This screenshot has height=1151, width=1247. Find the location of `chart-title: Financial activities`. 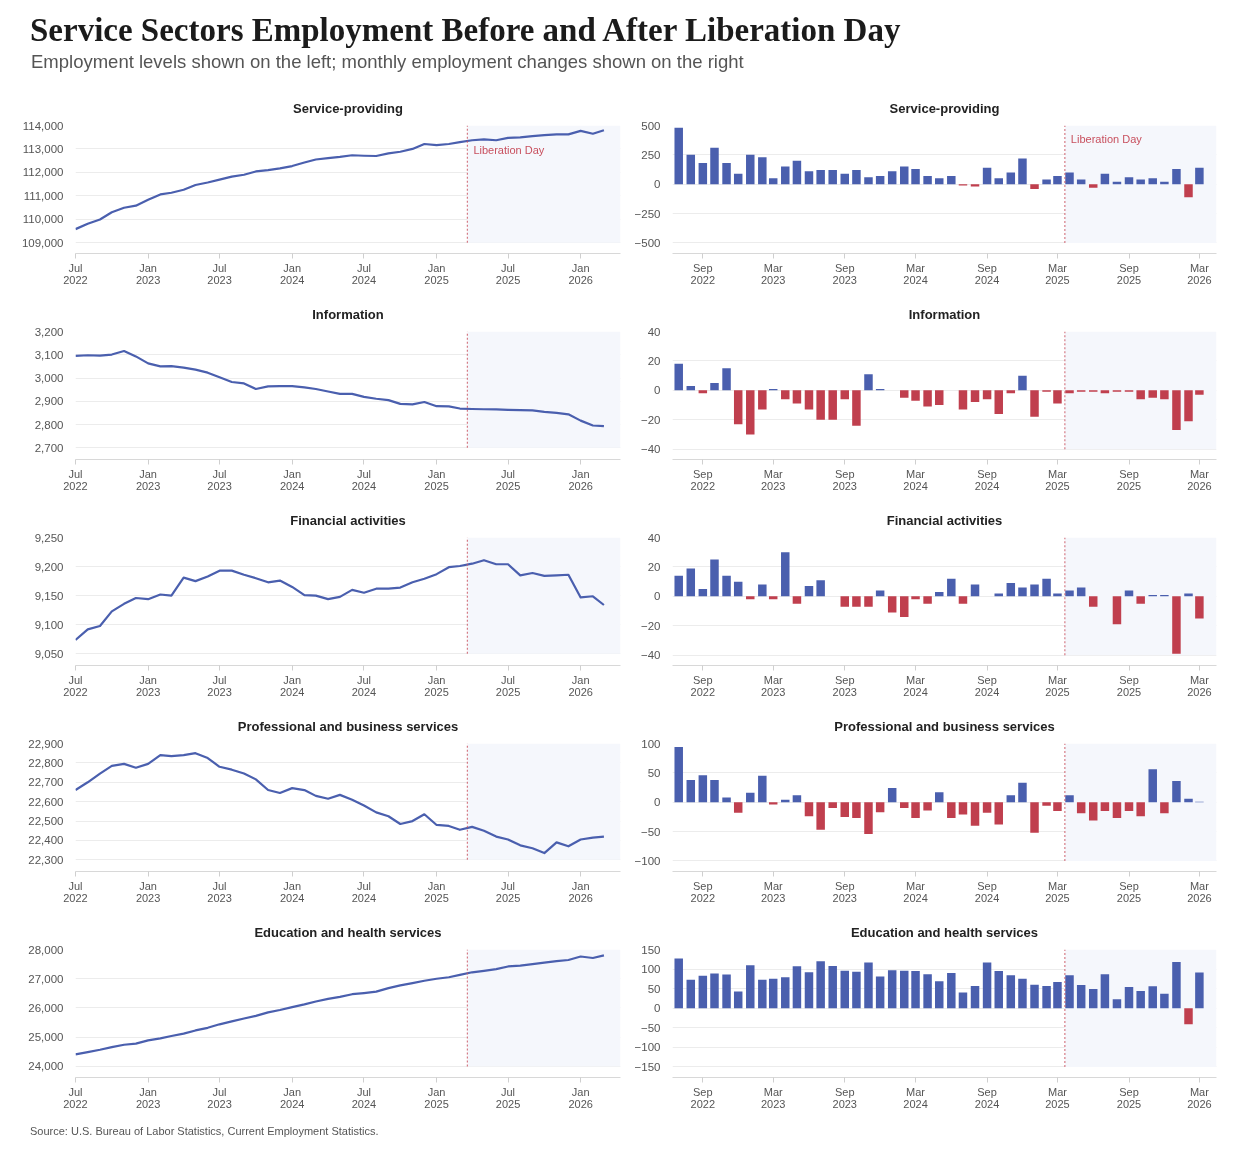

chart-title: Financial activities is located at coordinates (944, 520).